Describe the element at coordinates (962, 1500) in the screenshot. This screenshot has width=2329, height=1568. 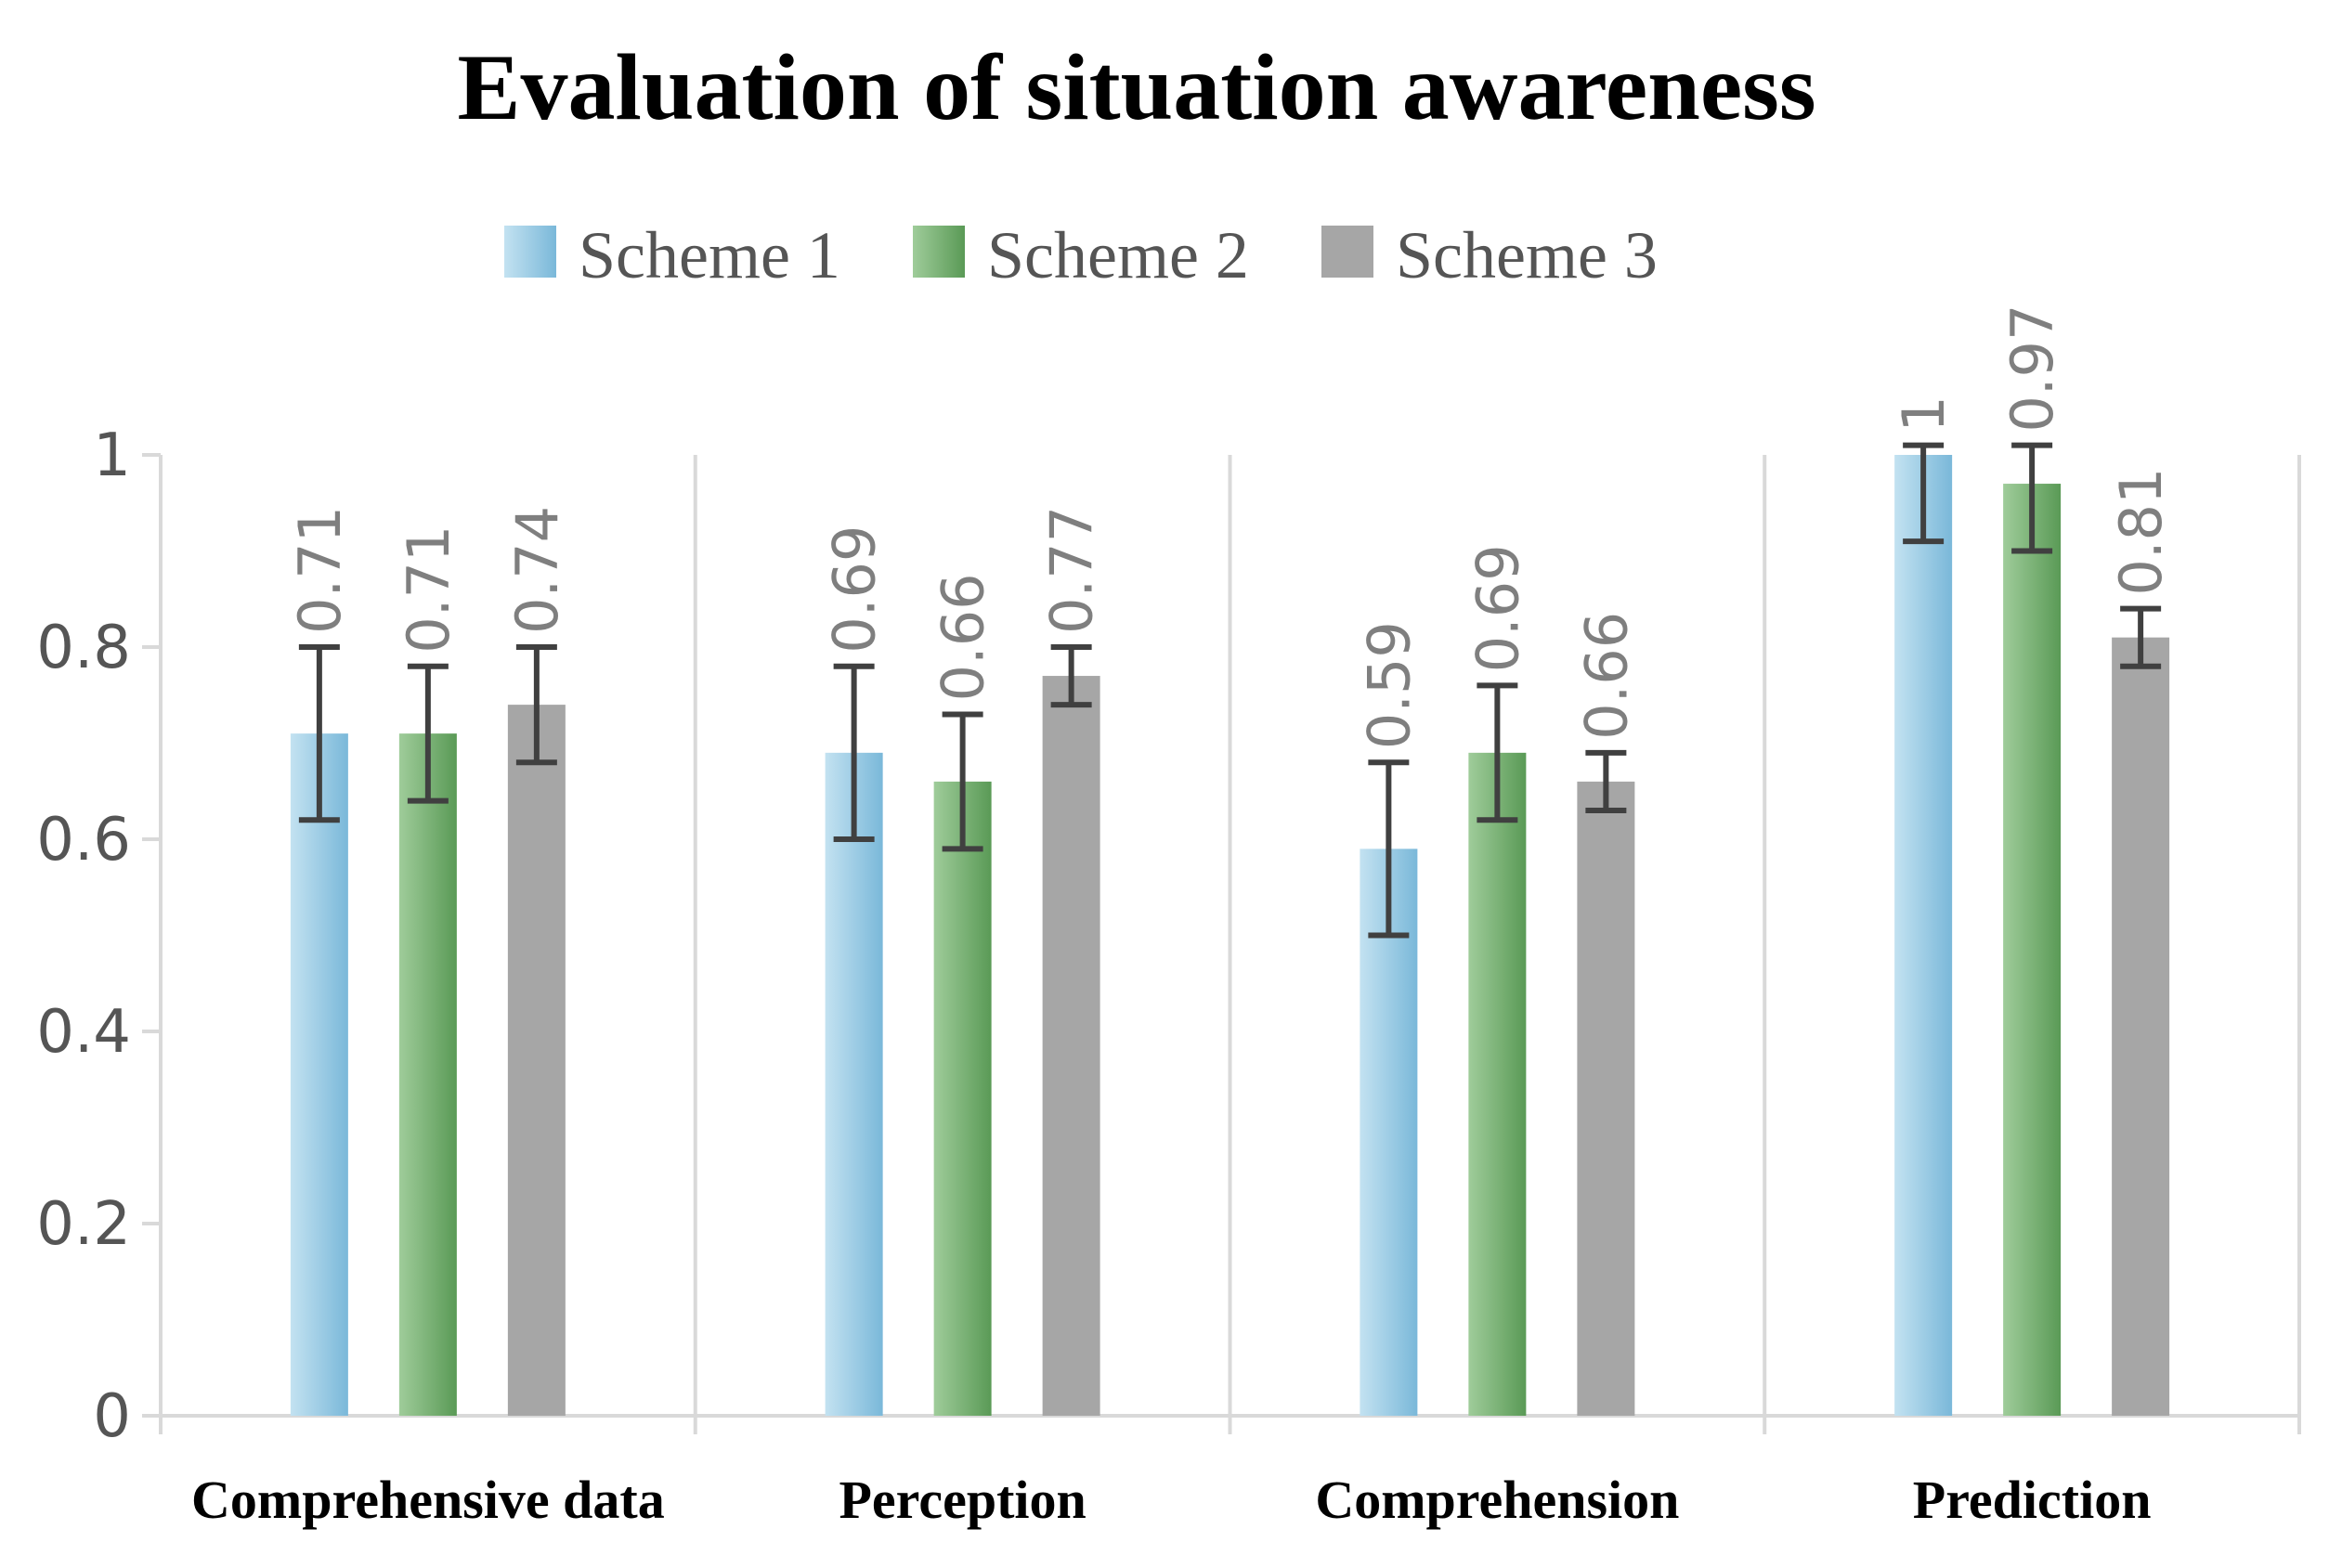
I see `x-category-label: Perception` at that location.